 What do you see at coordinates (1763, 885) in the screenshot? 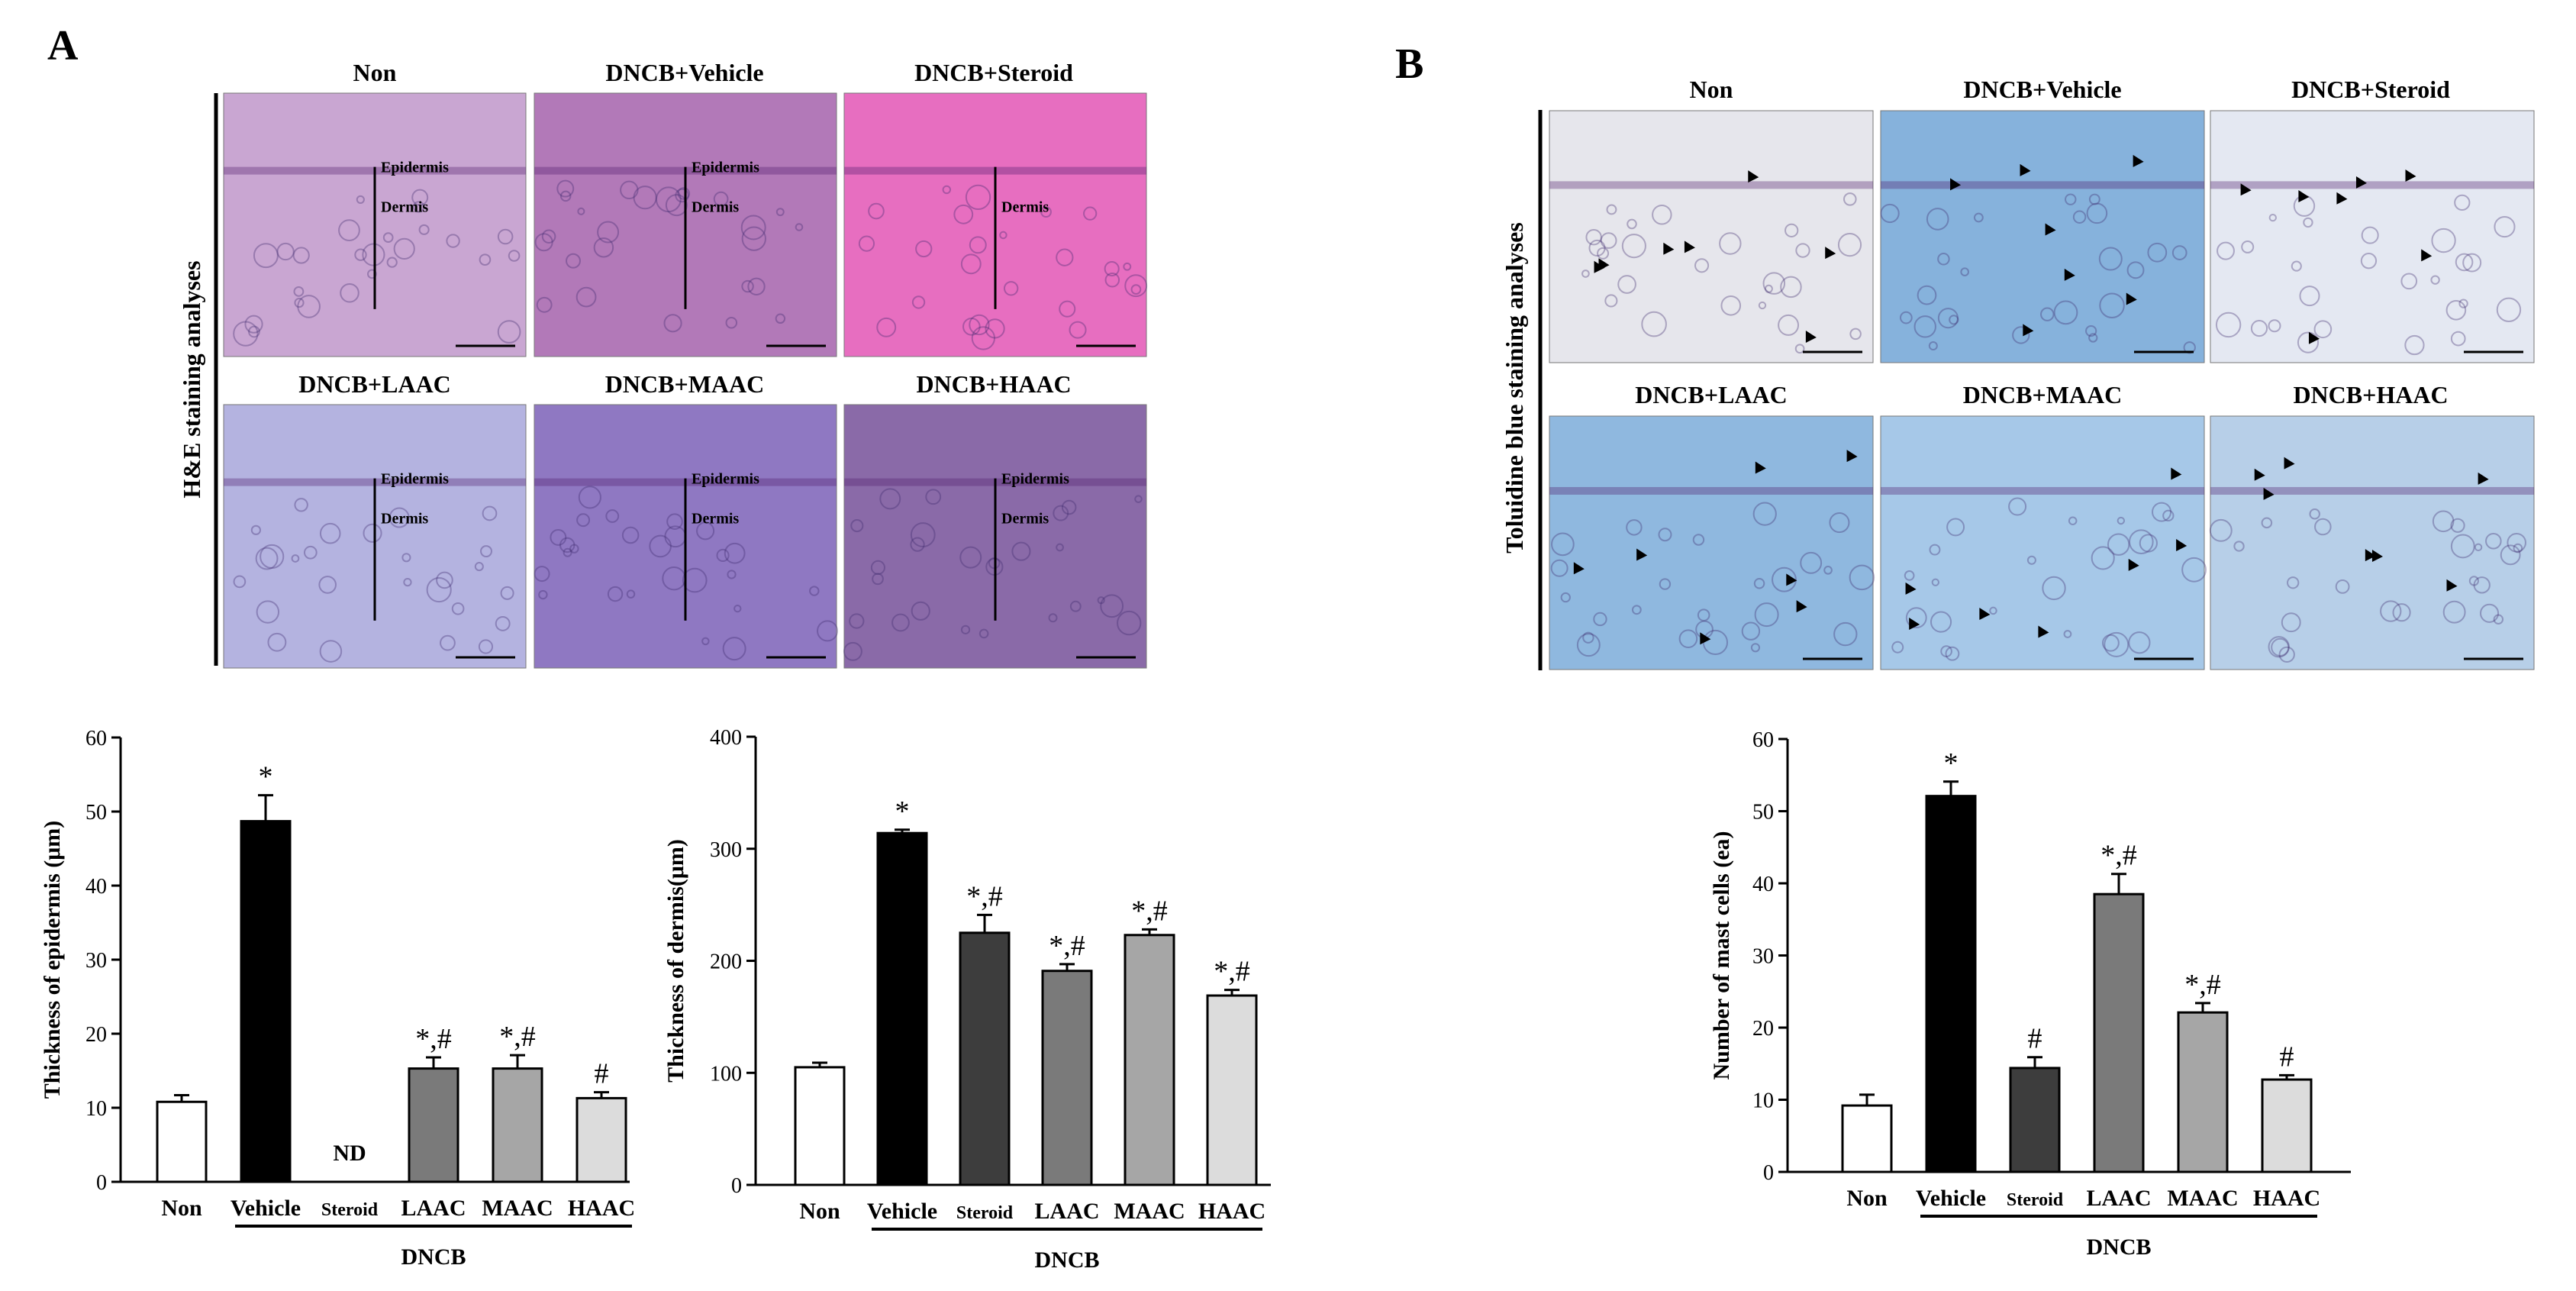
I see `y-tick-label: 40` at bounding box center [1763, 885].